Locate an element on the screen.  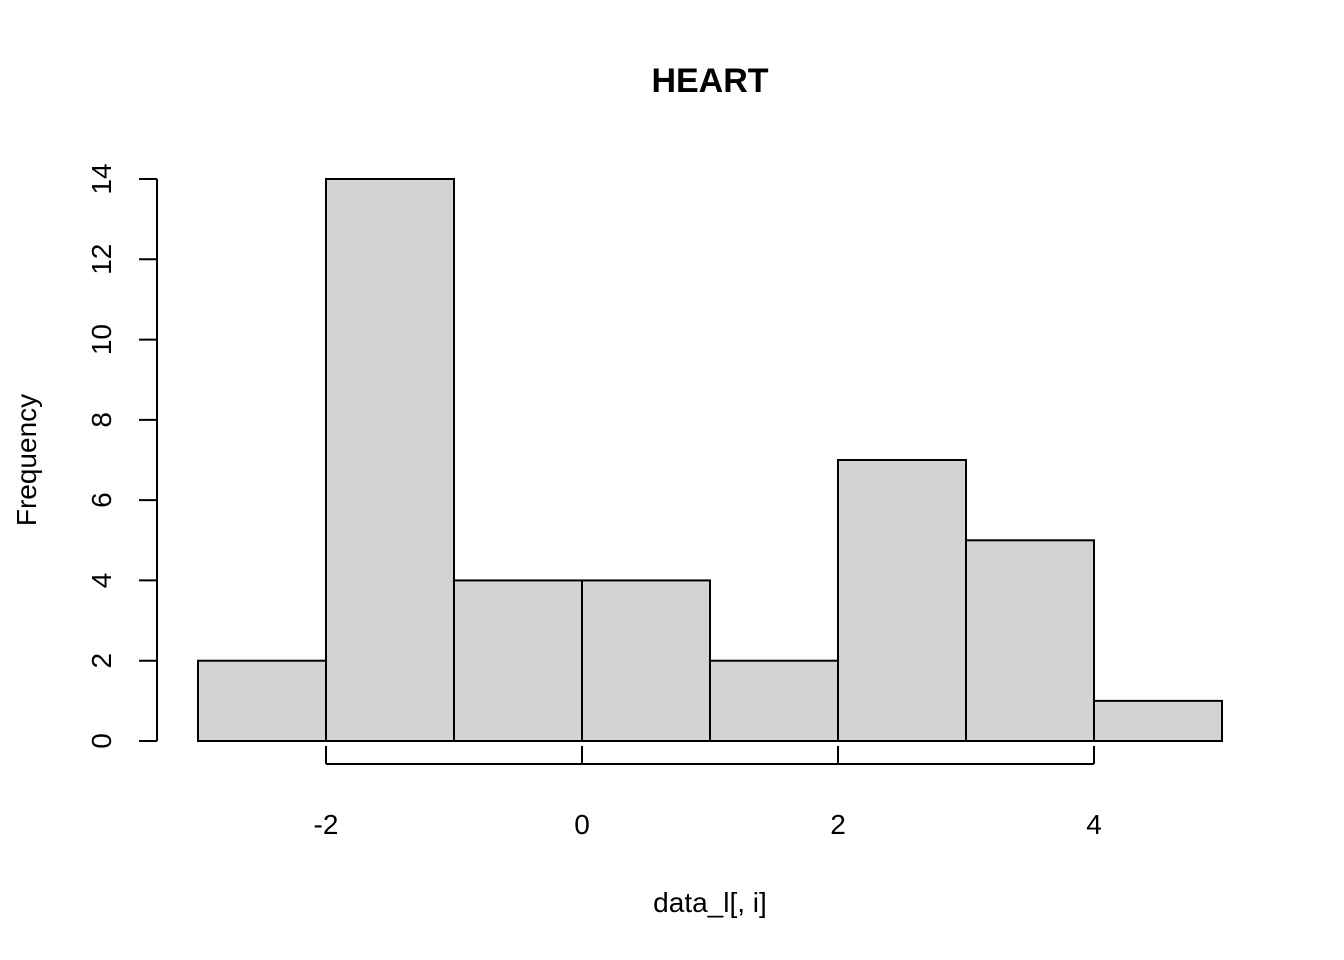
y-tick-label-0: 0 is located at coordinates (101, 741).